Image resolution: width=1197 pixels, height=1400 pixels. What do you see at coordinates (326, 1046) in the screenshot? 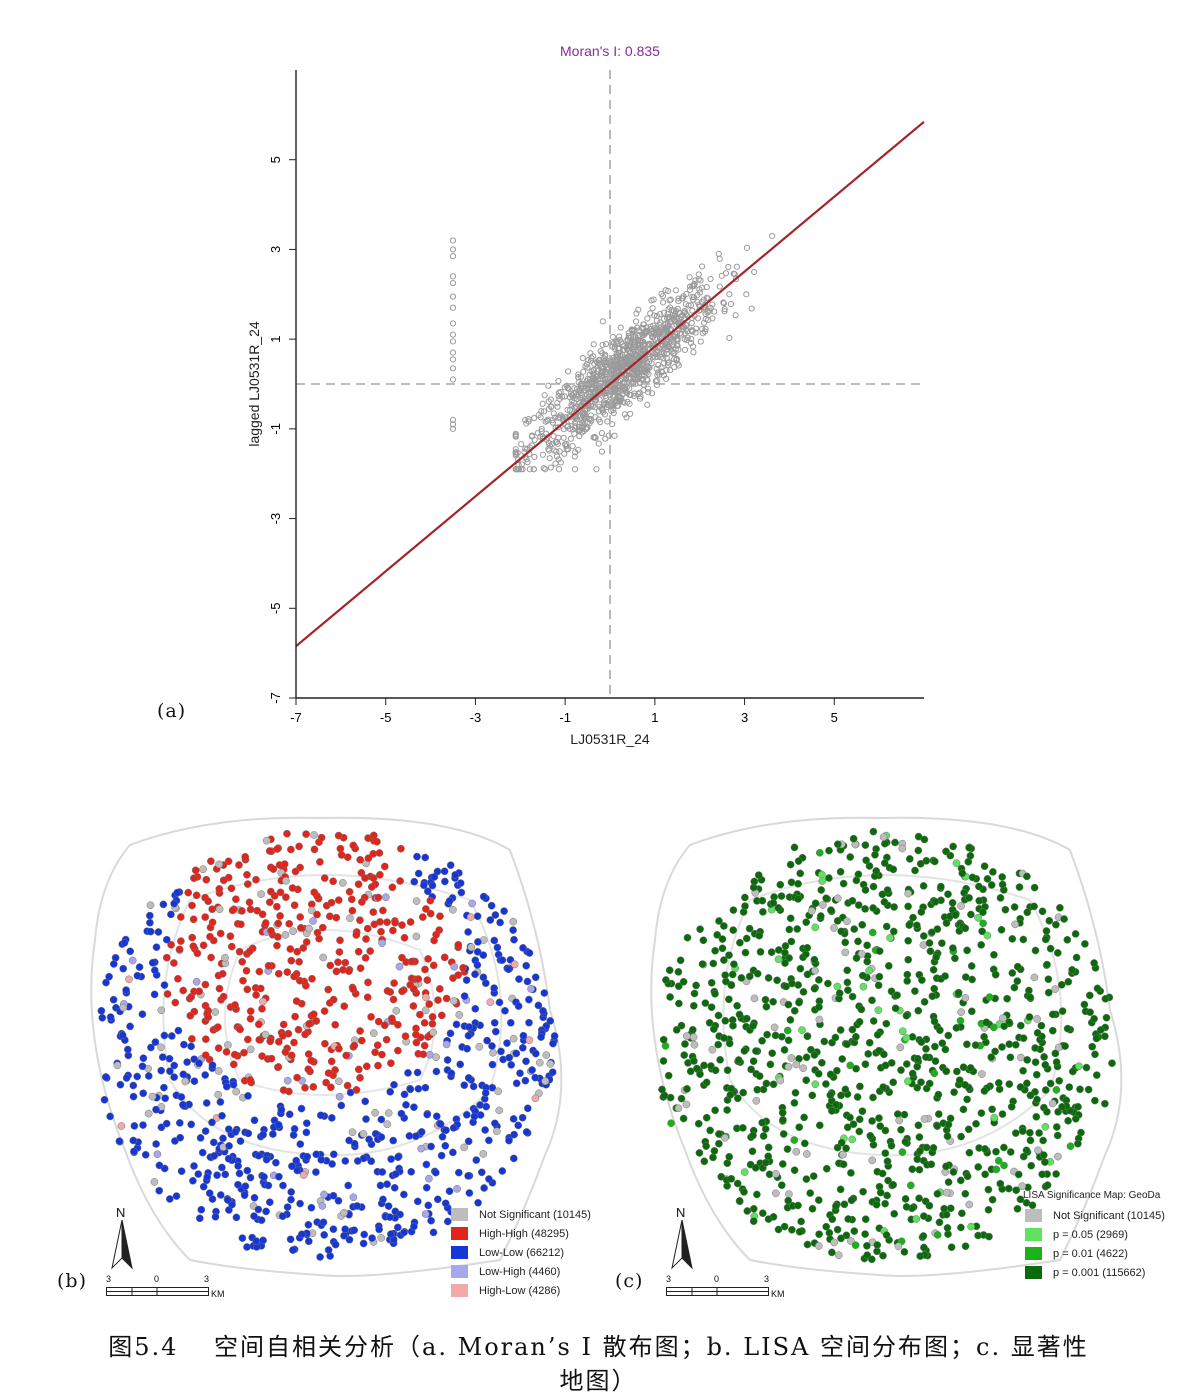
I see `study-area-boundary` at bounding box center [326, 1046].